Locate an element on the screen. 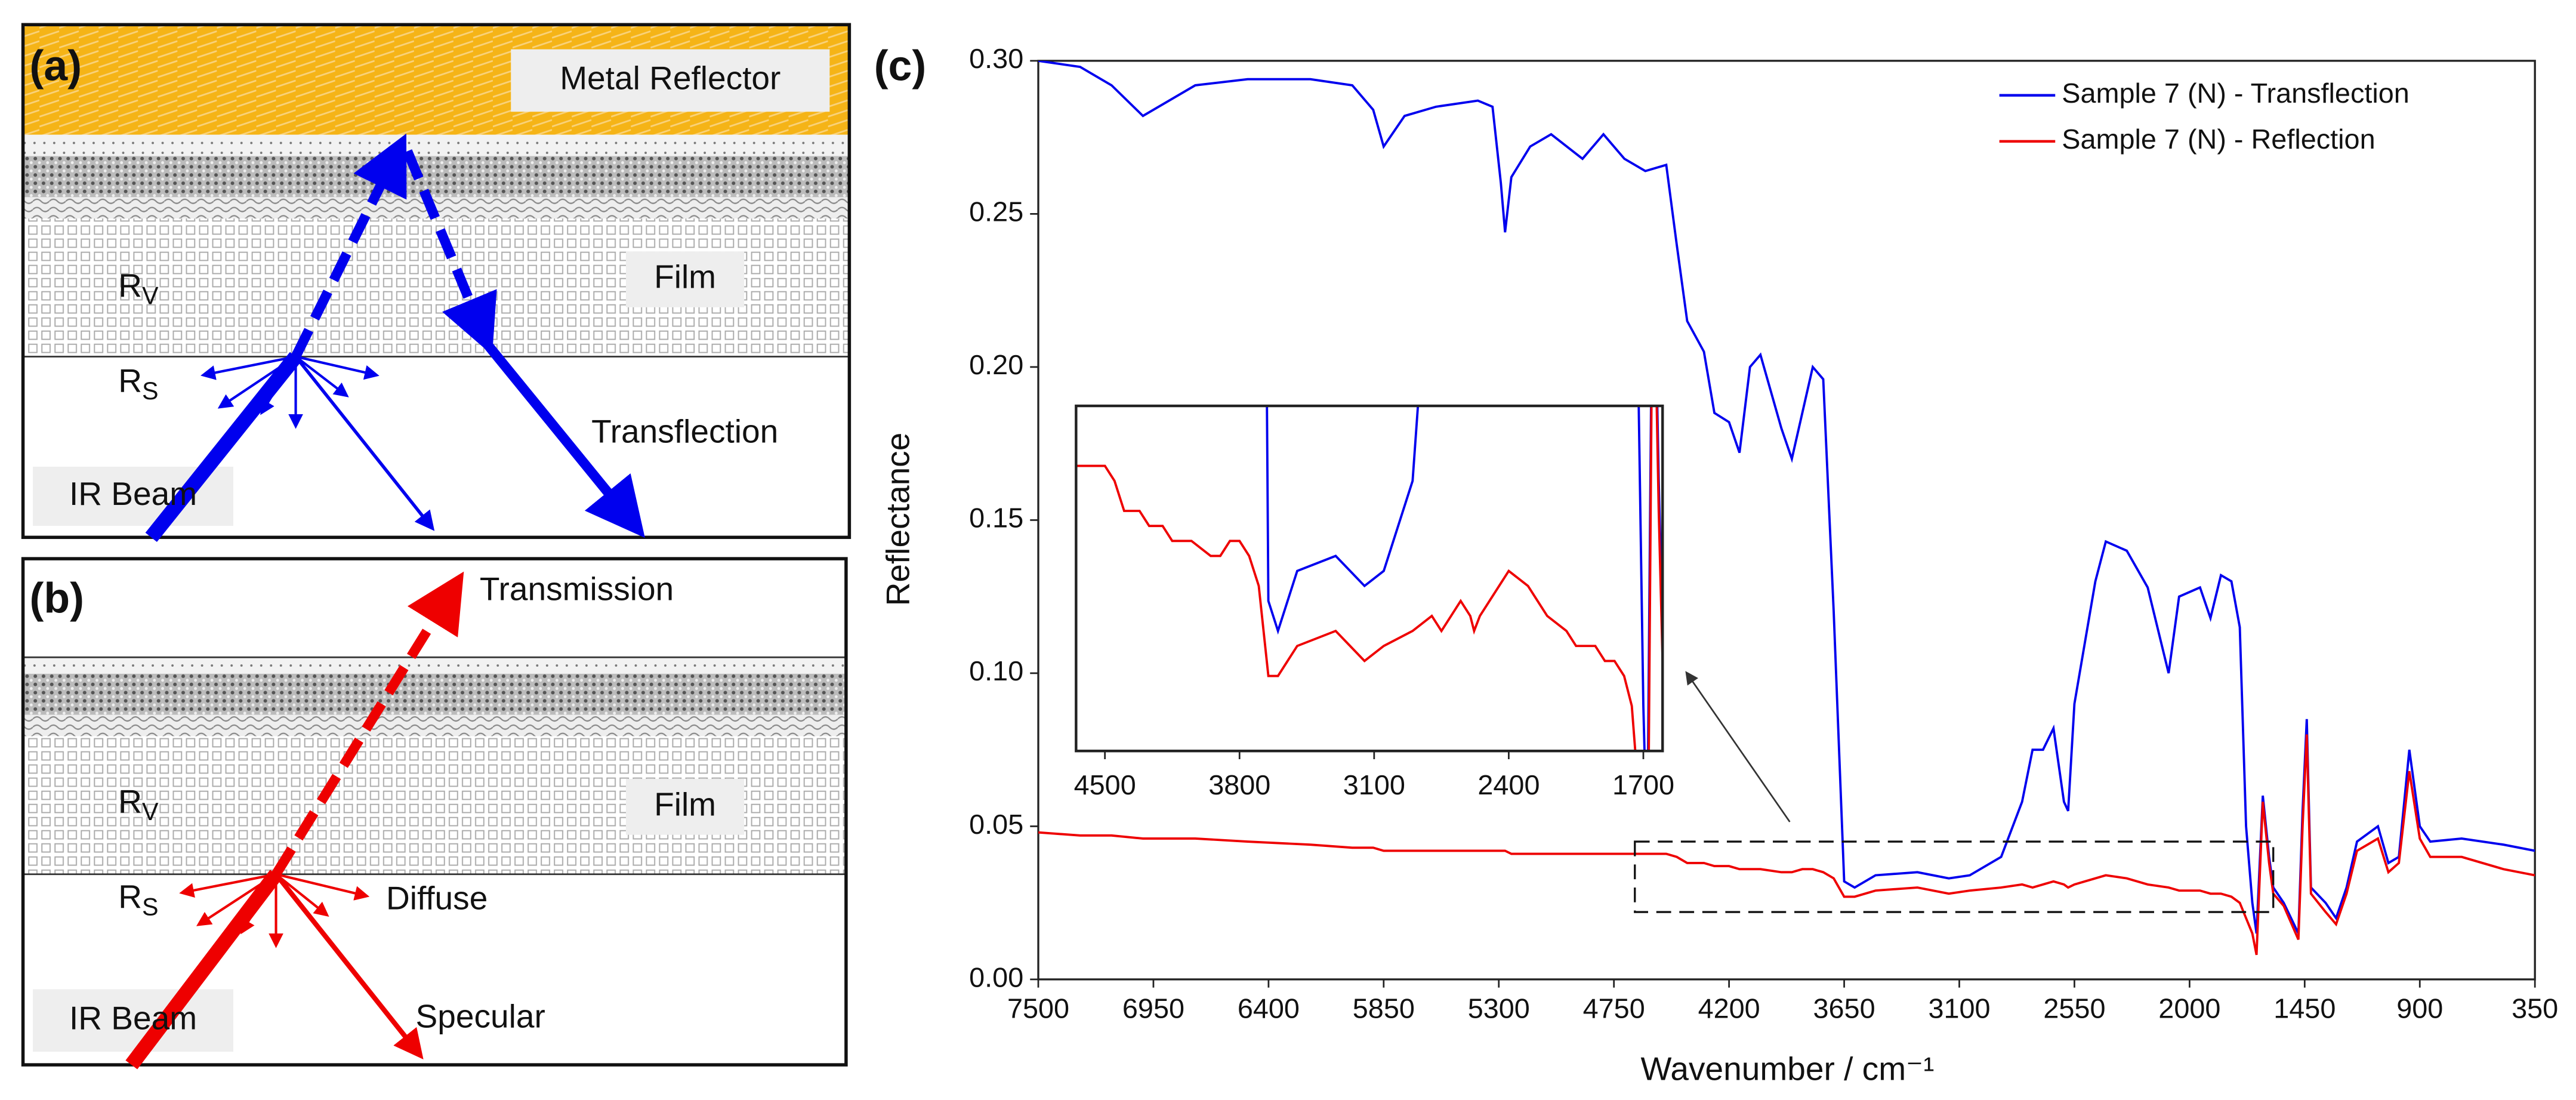 The image size is (2576, 1100). x-tick-label: 3650 is located at coordinates (1844, 1008).